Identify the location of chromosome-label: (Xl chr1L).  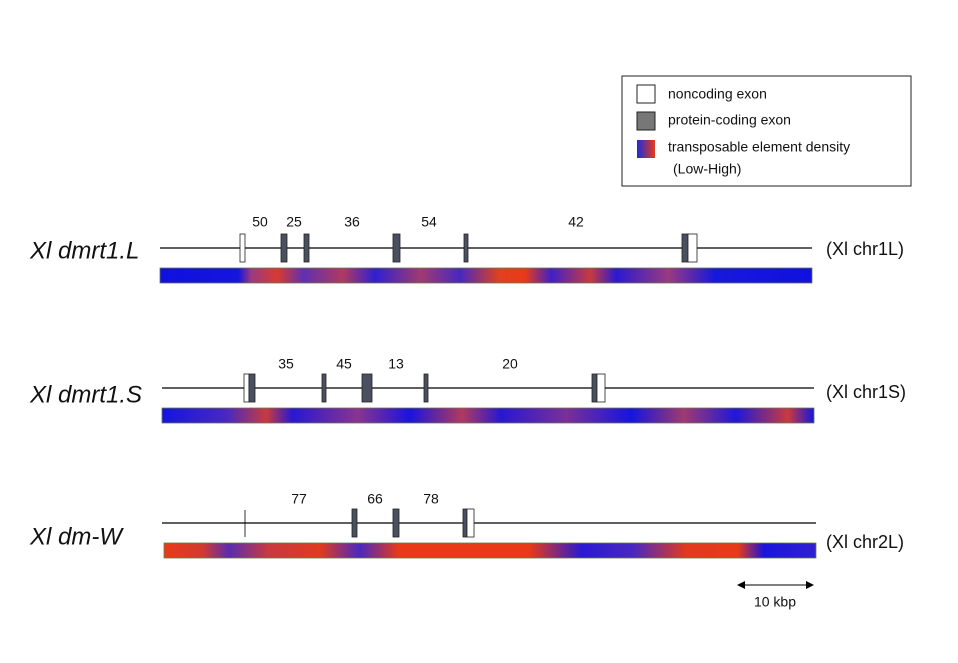
(865, 249).